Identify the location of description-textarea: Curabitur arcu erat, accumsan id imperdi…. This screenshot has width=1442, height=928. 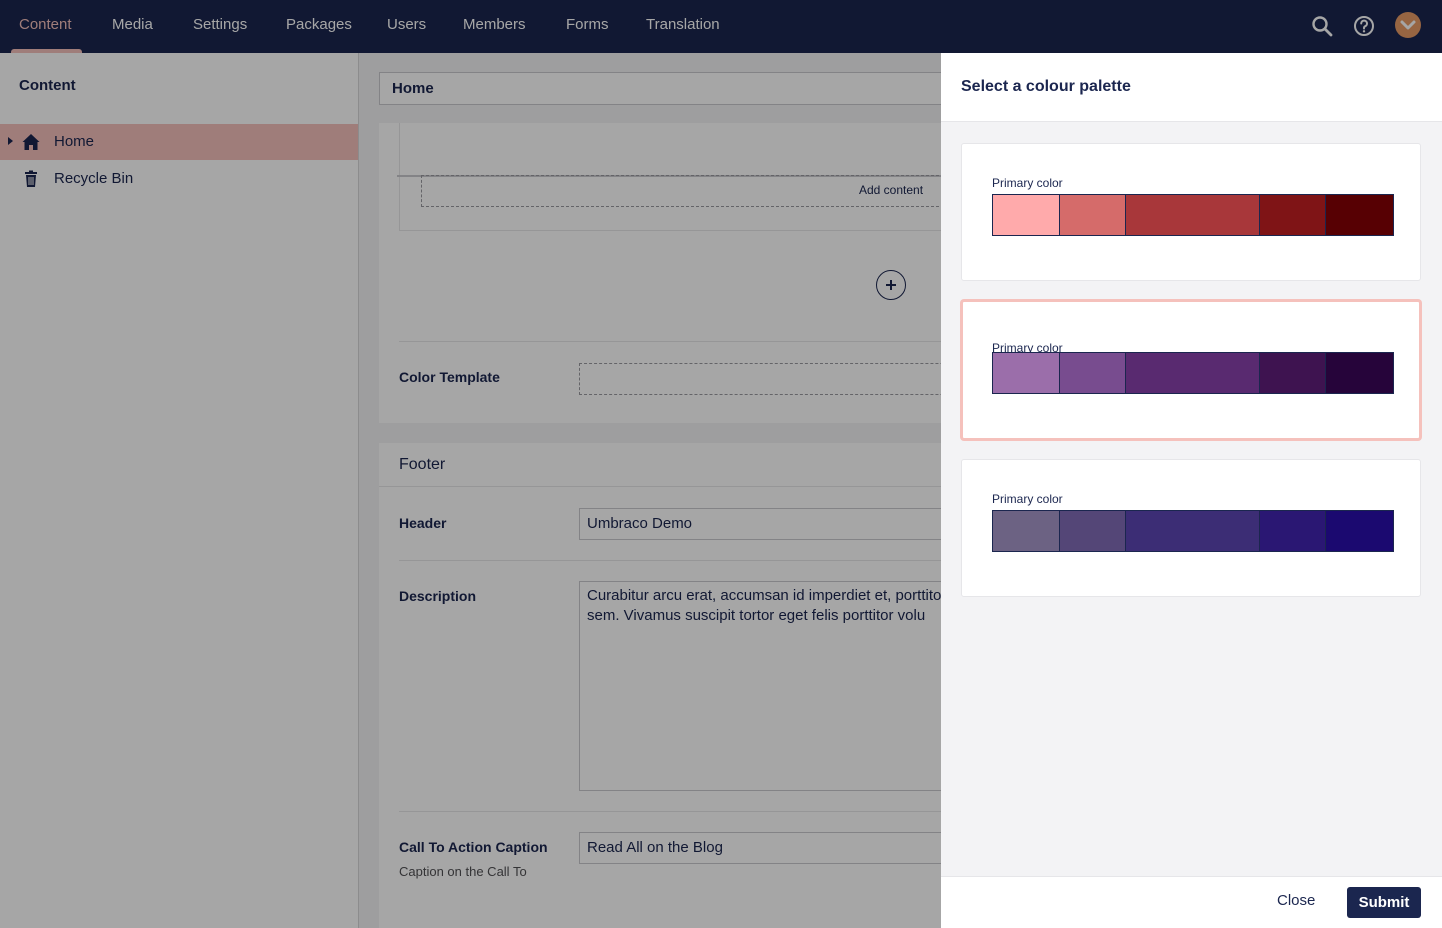
(789, 686).